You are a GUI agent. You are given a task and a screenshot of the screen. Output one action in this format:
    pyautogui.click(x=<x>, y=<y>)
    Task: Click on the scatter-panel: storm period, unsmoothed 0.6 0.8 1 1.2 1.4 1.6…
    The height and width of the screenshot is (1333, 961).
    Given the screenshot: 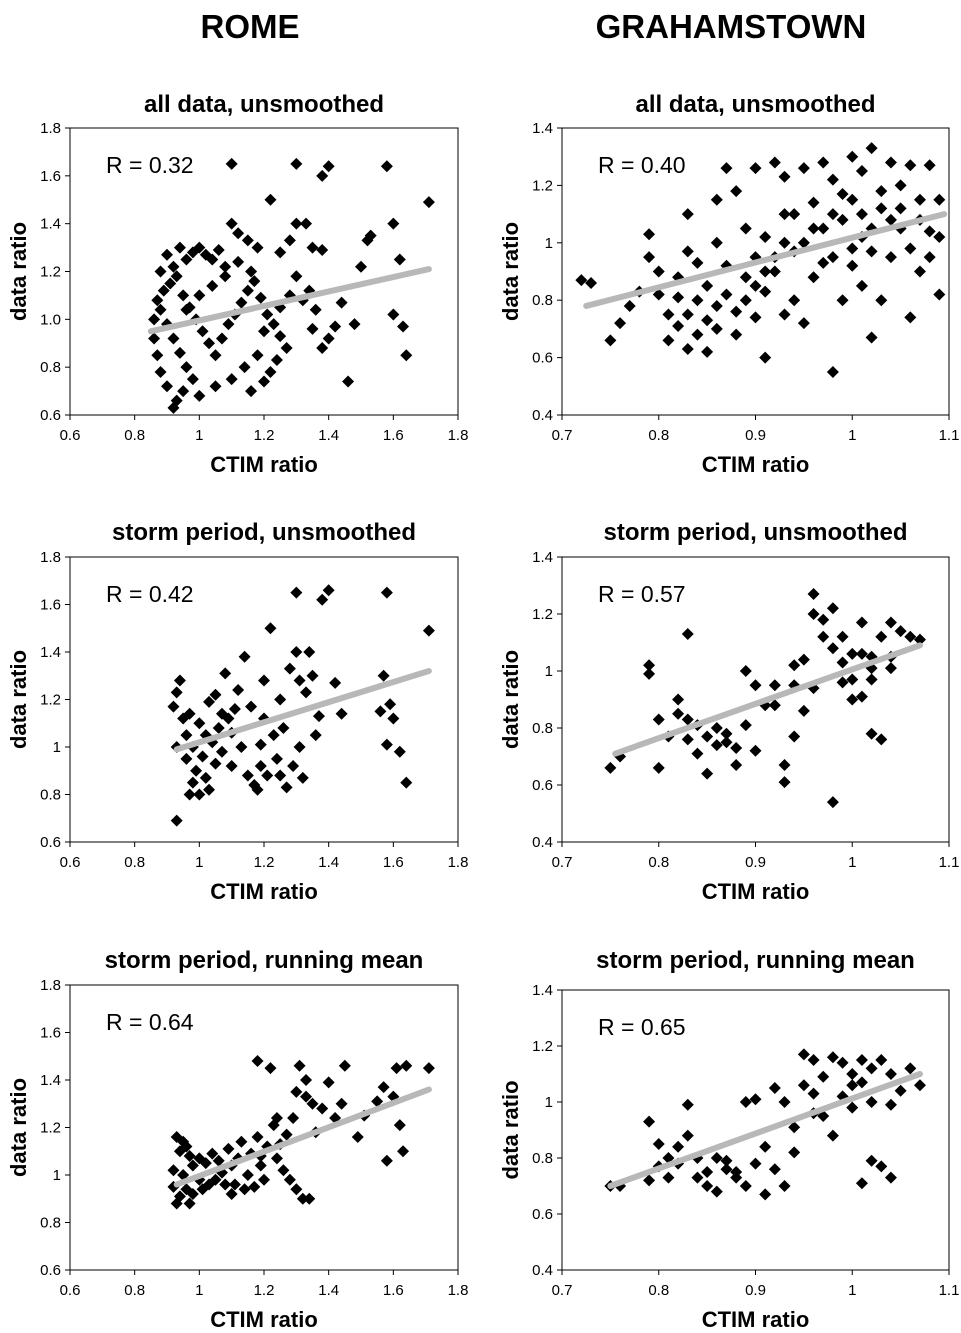 What is the action you would take?
    pyautogui.click(x=237, y=711)
    